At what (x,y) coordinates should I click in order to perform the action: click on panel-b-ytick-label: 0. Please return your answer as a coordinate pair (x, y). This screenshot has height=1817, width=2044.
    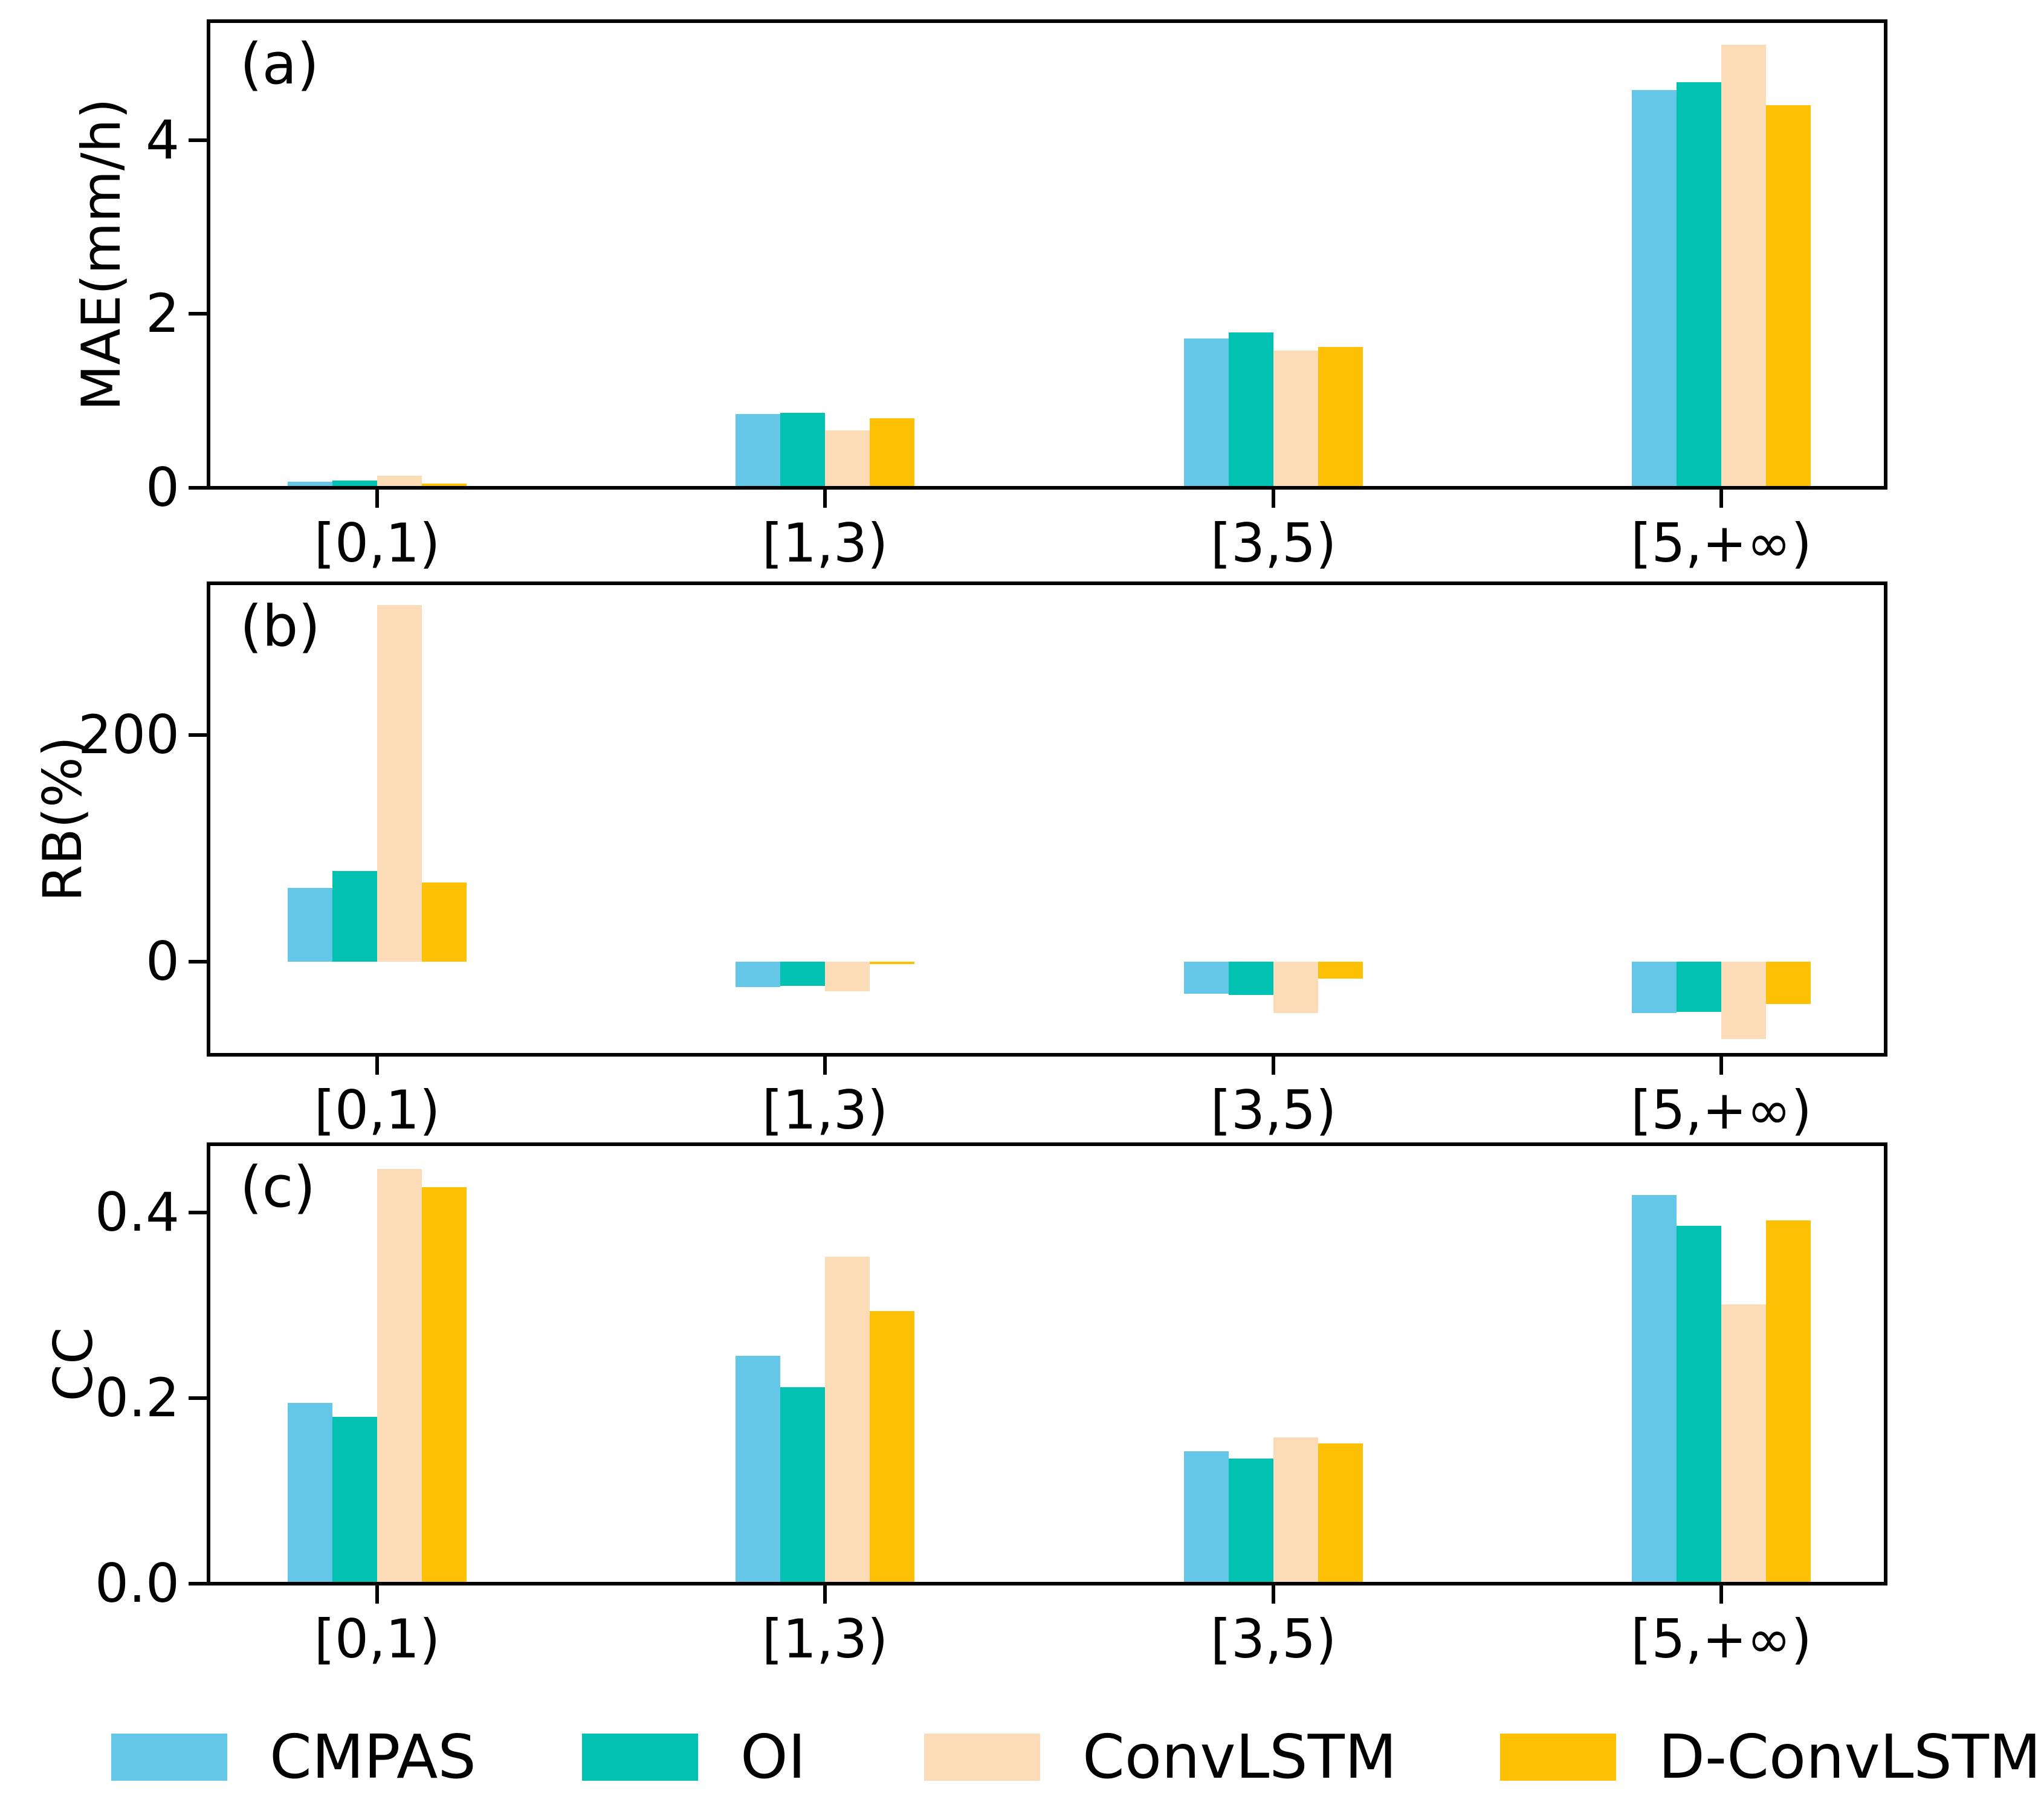
    Looking at the image, I should click on (162, 961).